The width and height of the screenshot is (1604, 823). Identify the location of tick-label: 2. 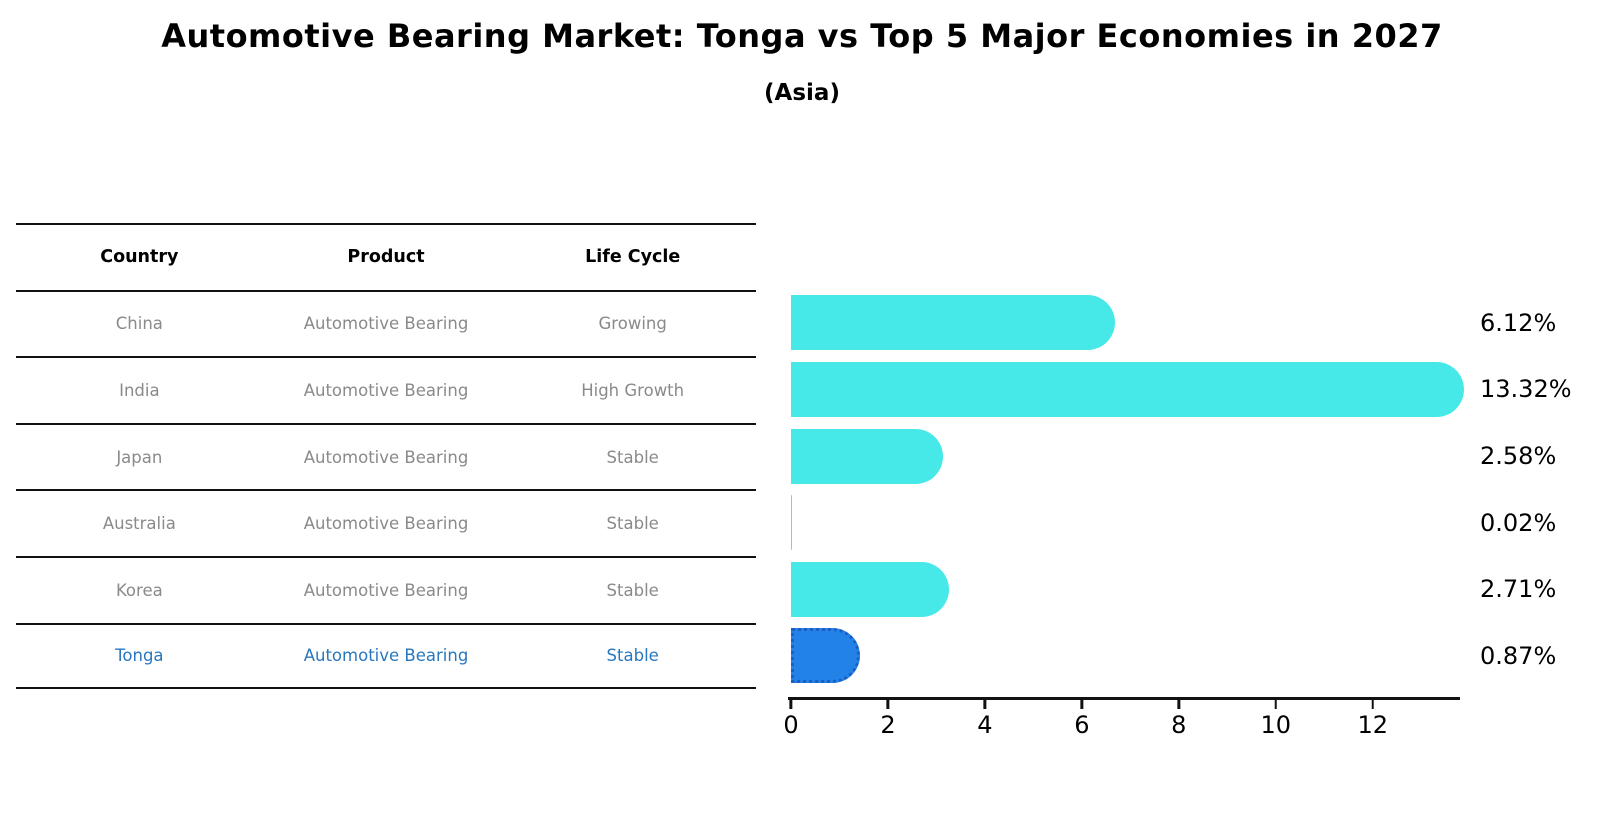
(888, 725).